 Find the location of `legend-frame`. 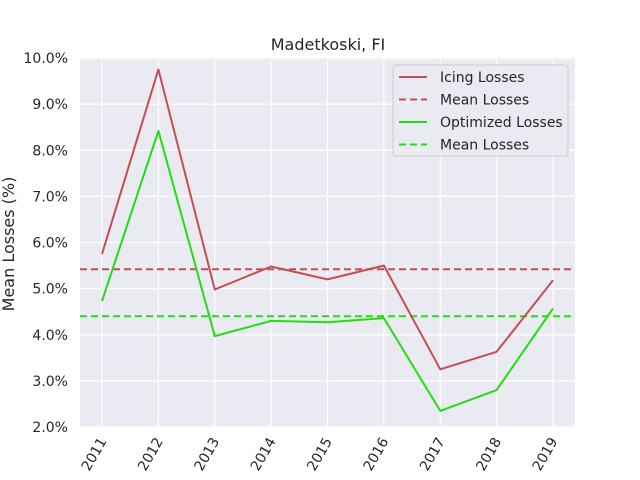

legend-frame is located at coordinates (480, 110).